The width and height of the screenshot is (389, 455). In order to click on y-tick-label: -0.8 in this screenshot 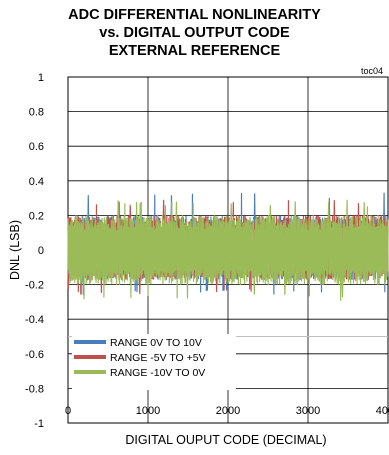, I will do `click(34, 389)`.